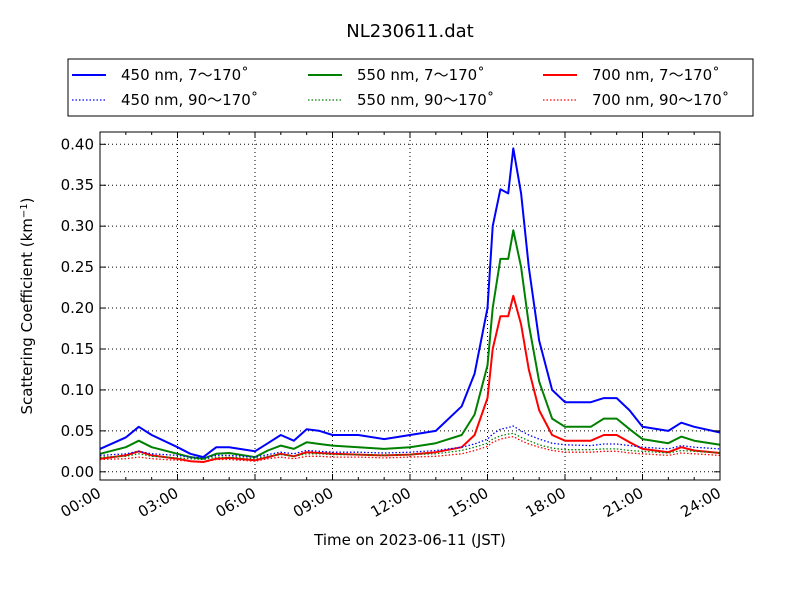  What do you see at coordinates (189, 100) in the screenshot?
I see `legend-label: 450 nm, 90～170˚` at bounding box center [189, 100].